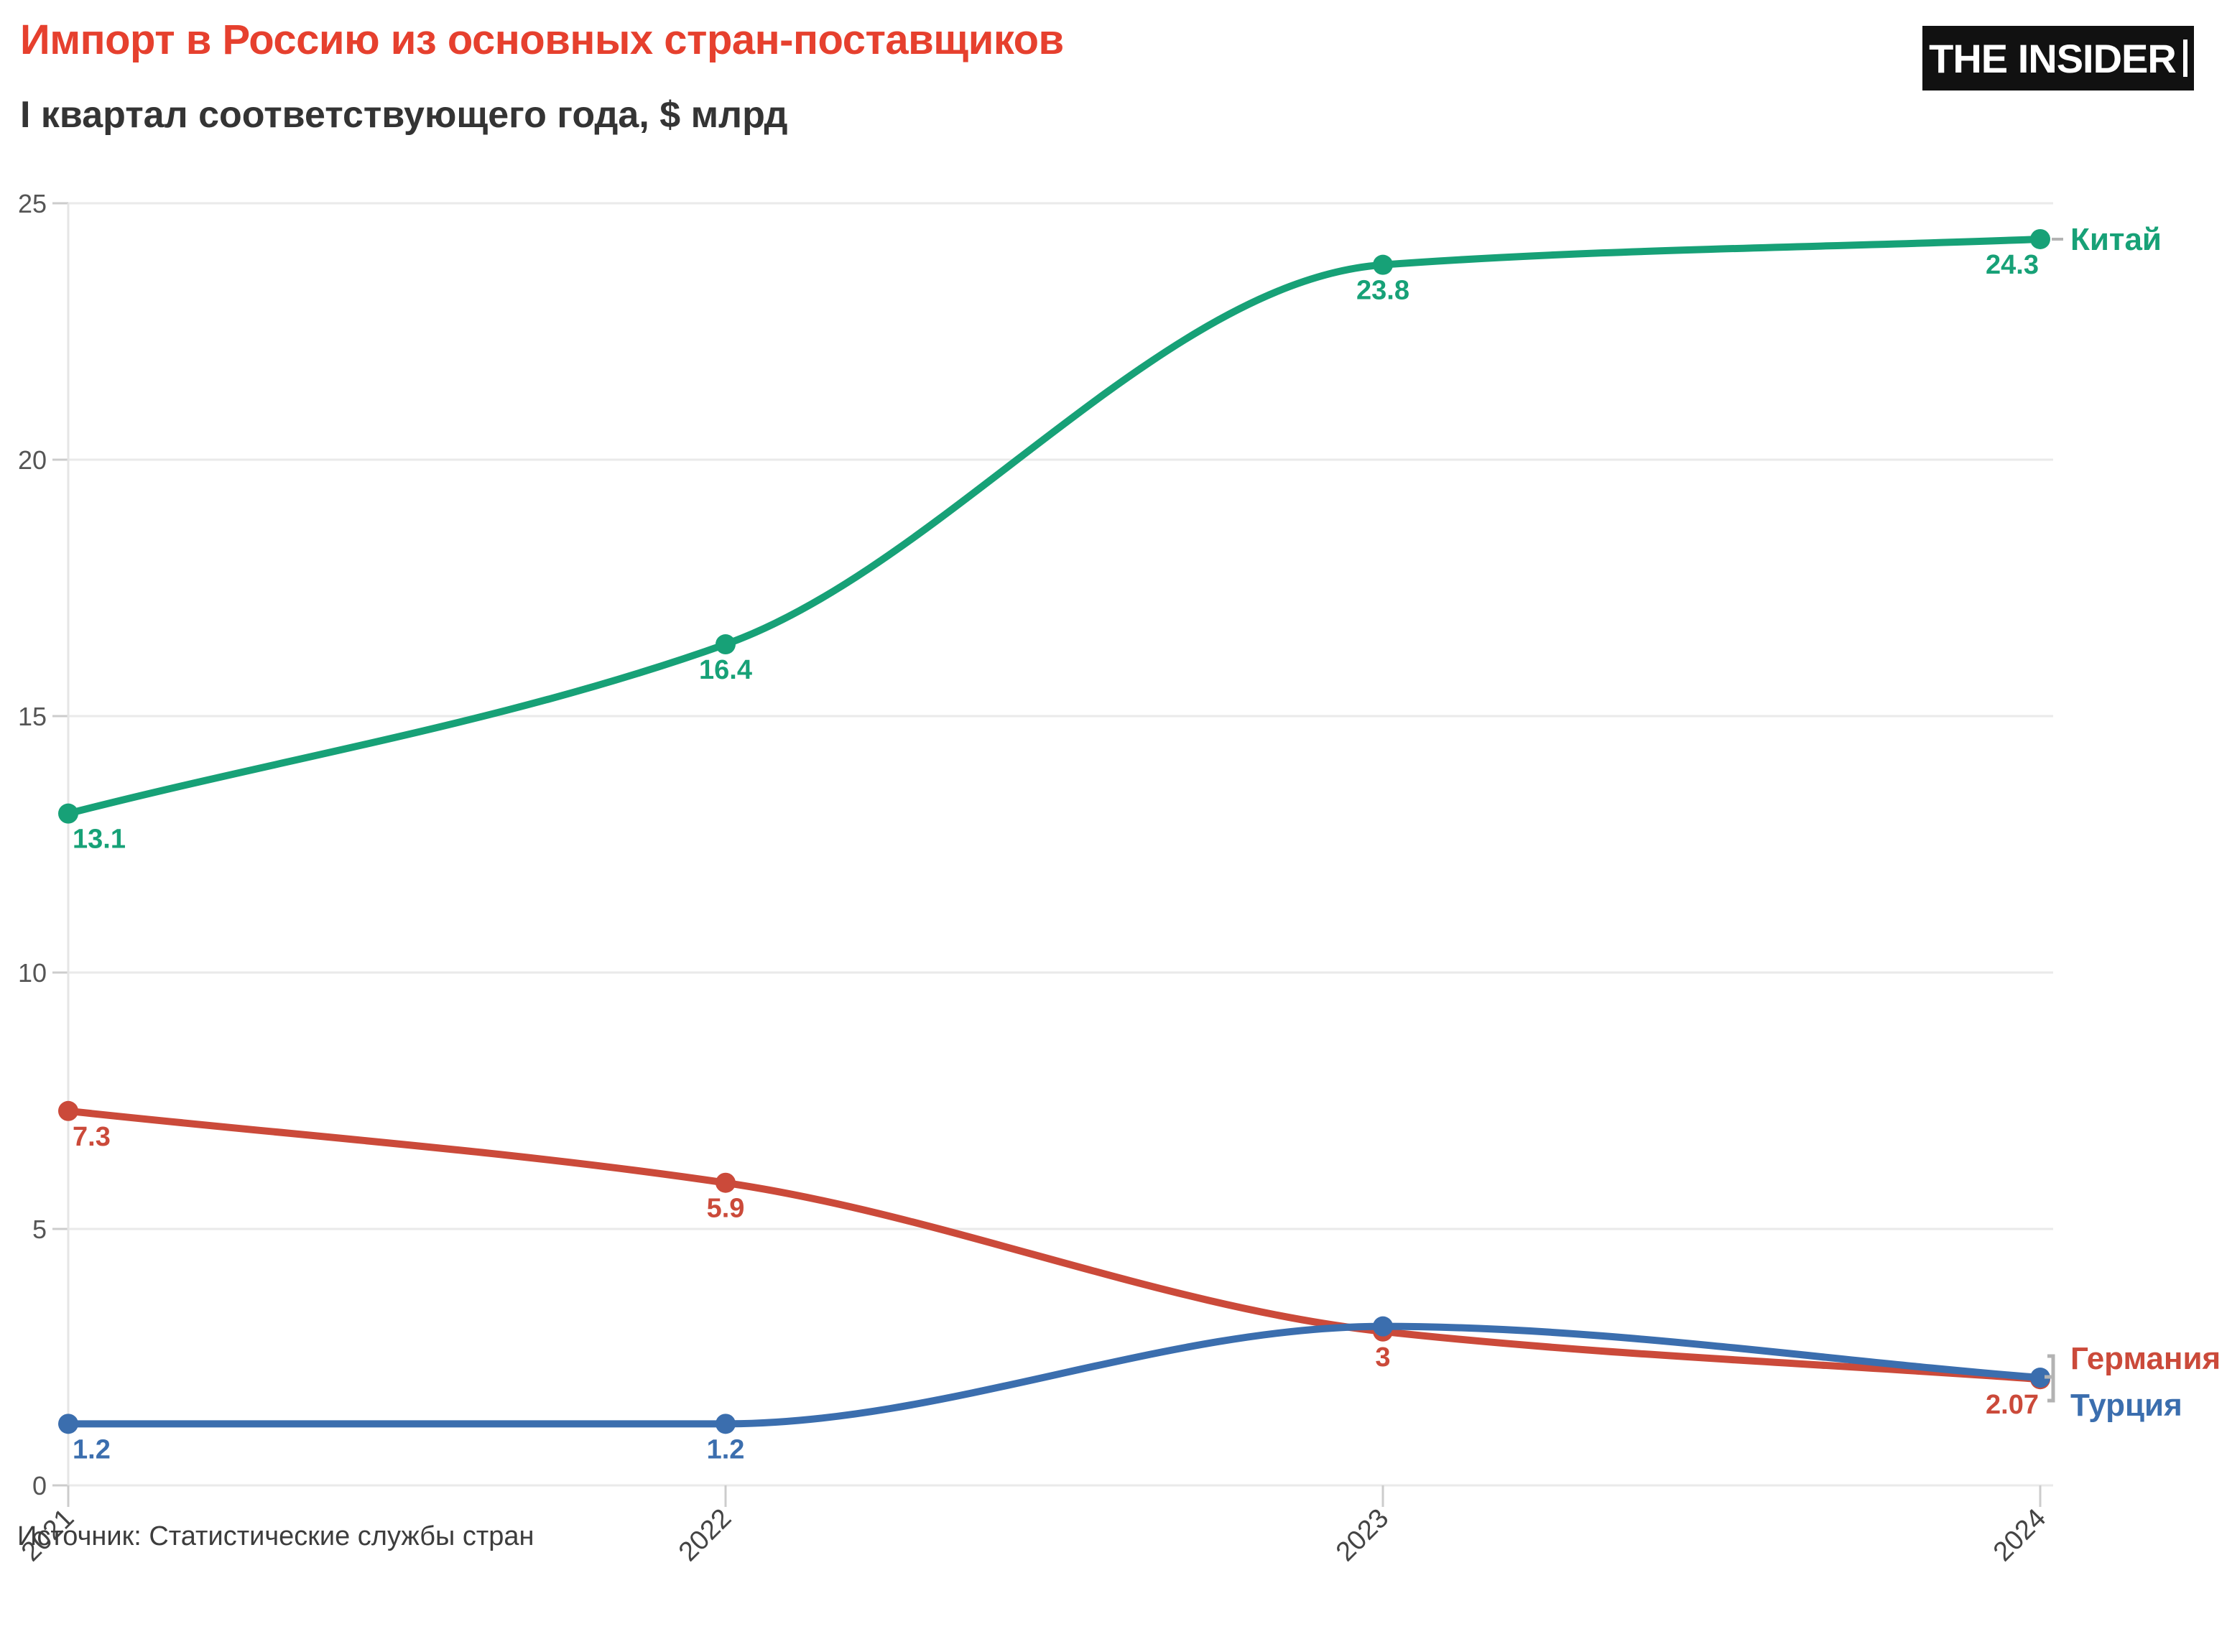  What do you see at coordinates (1382, 291) in the screenshot?
I see `value-label: 23.8` at bounding box center [1382, 291].